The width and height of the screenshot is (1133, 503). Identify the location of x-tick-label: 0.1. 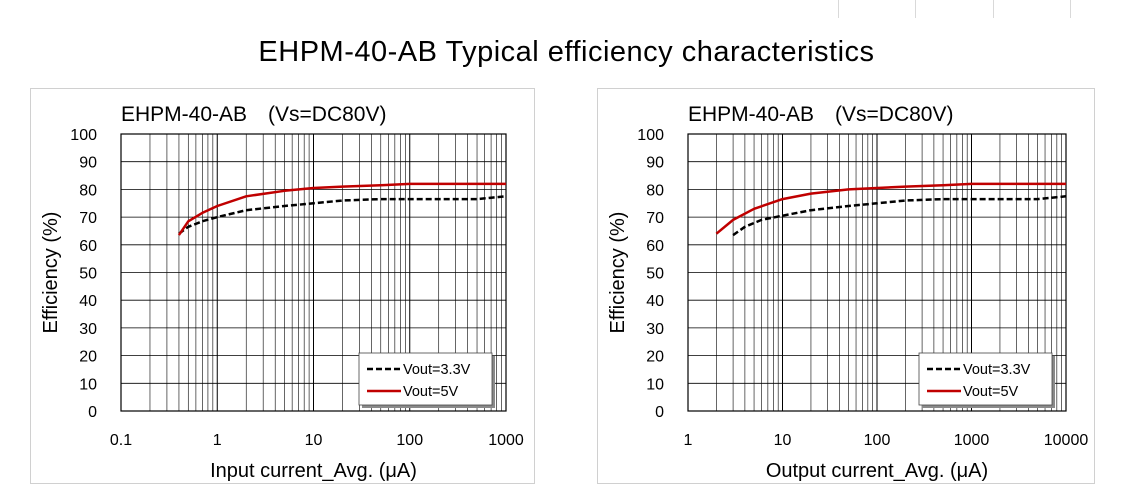
(121, 440).